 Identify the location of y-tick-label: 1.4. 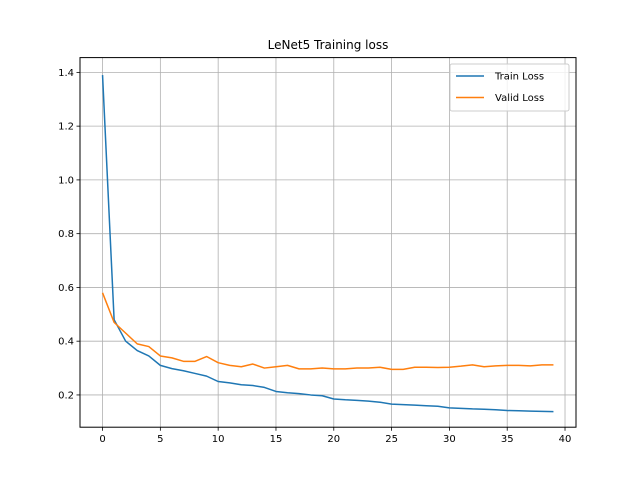
(66, 73).